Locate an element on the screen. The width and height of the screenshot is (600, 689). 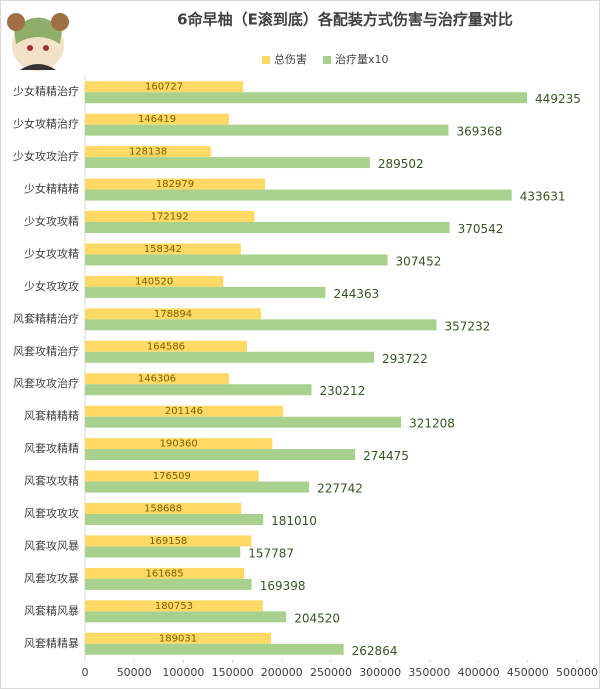
data-label: 140520 is located at coordinates (154, 281).